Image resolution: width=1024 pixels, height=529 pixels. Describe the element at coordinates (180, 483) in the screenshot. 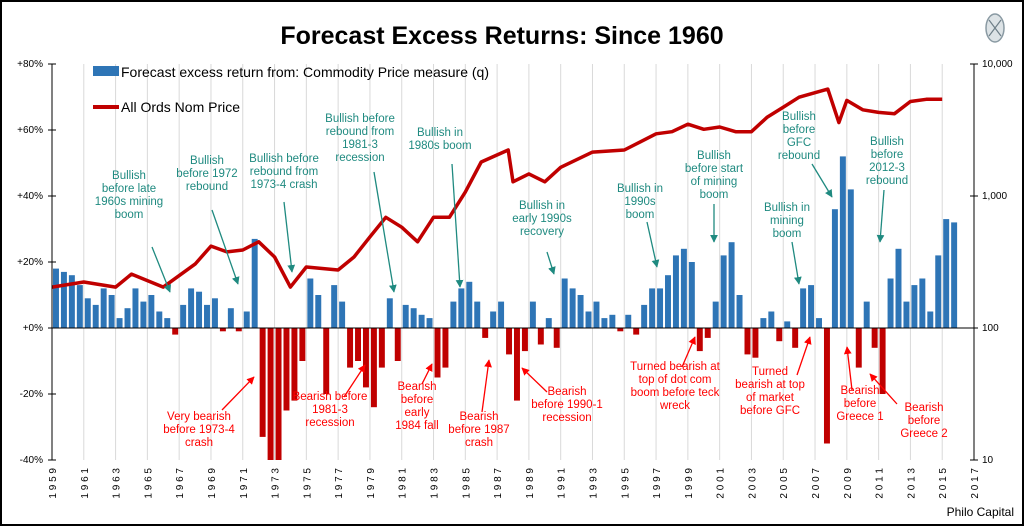

I see `x-tick-label: 1 9 6 7` at that location.